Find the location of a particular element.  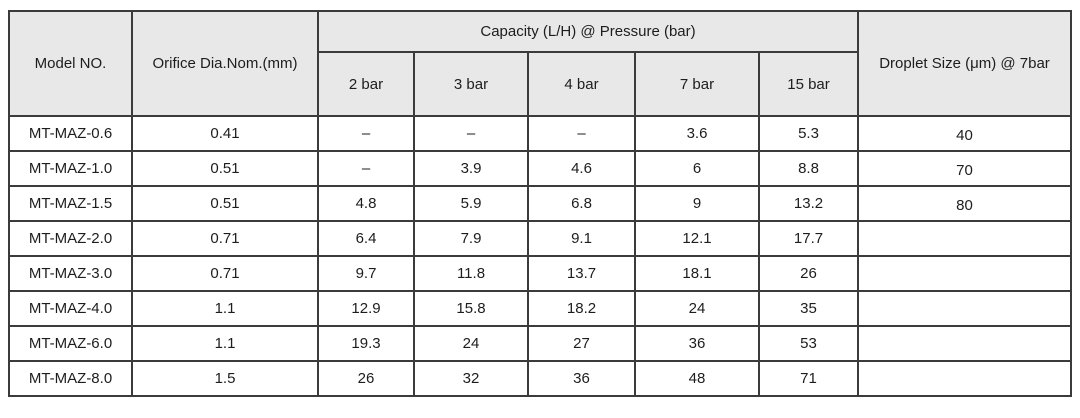

cell-2bar: 26 is located at coordinates (366, 378).